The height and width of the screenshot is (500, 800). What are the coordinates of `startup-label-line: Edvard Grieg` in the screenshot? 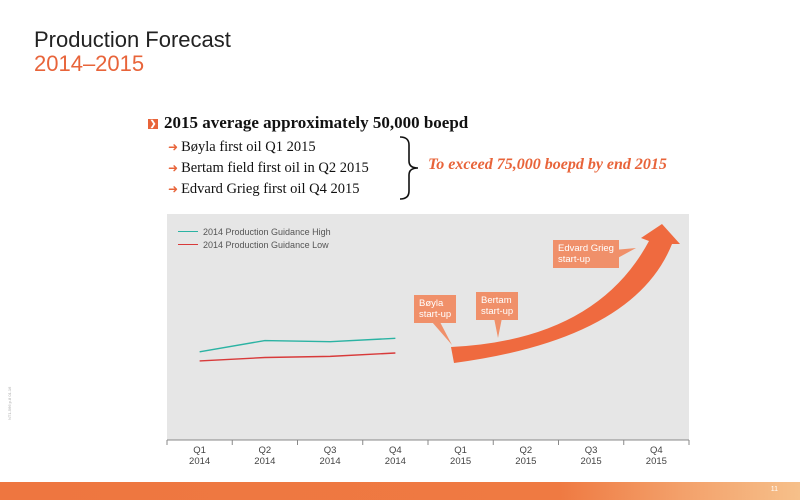 It's located at (586, 248).